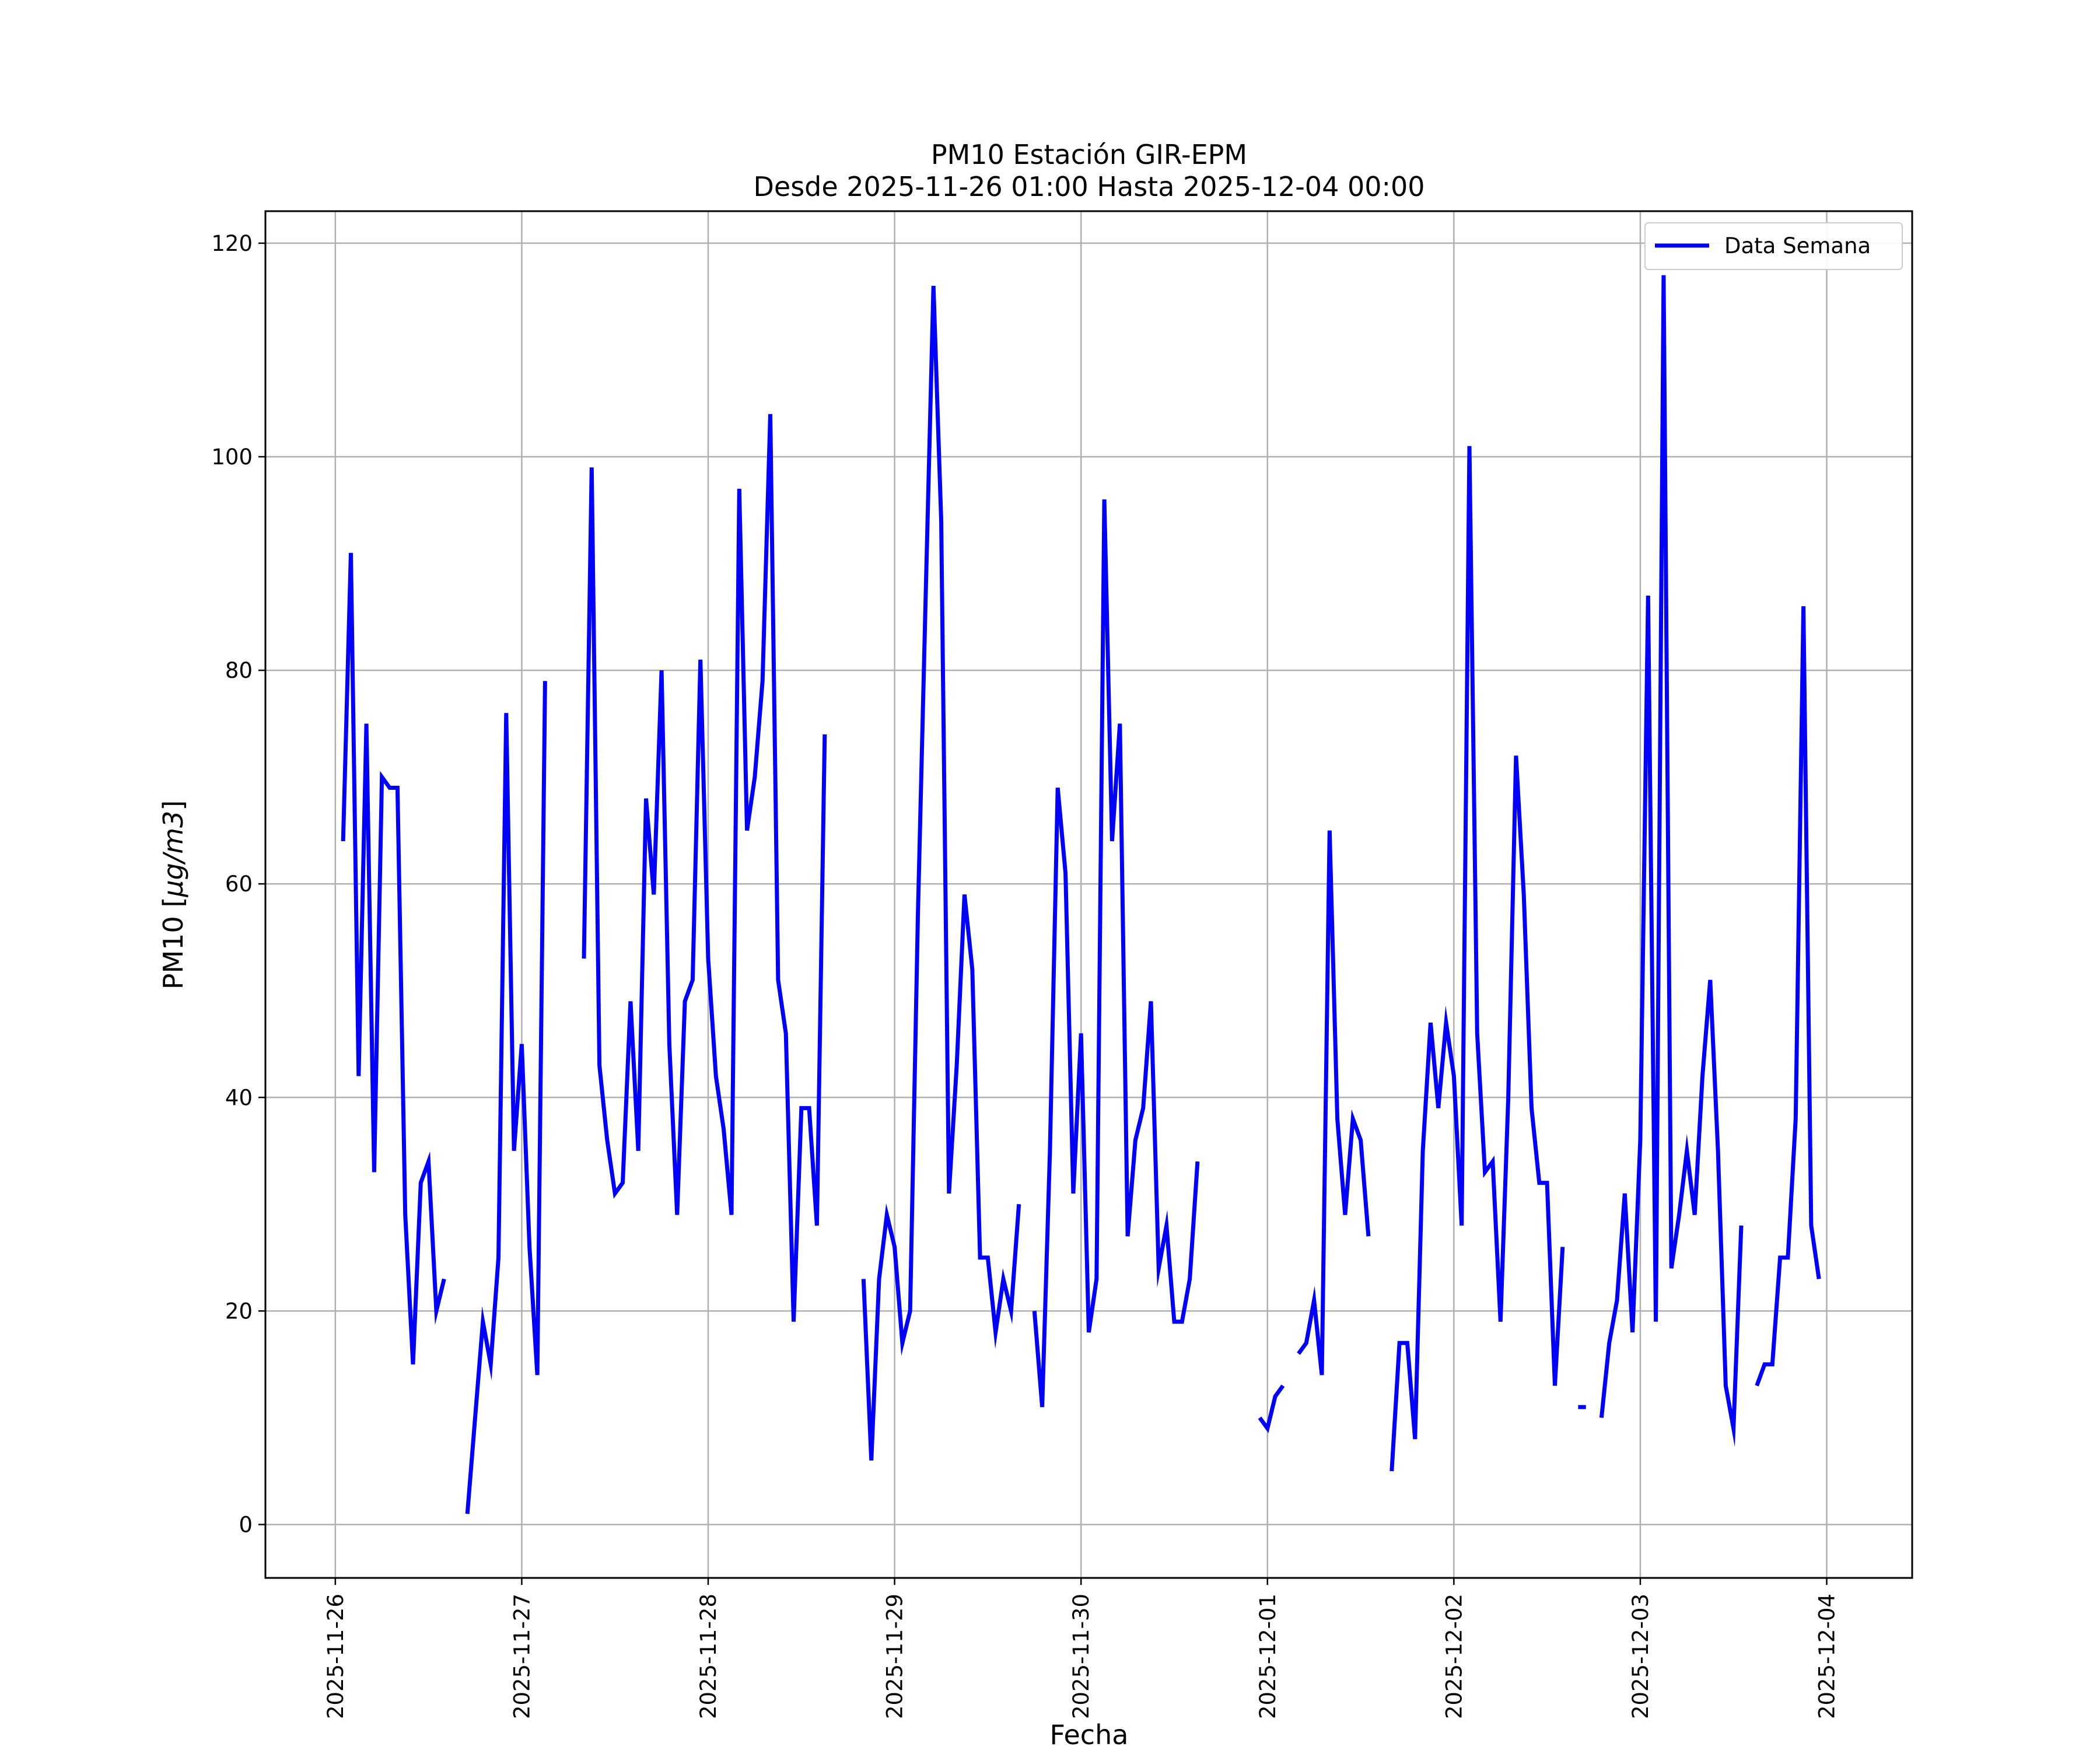  What do you see at coordinates (1827, 1657) in the screenshot?
I see `x-tick-label: 2025-12-04` at bounding box center [1827, 1657].